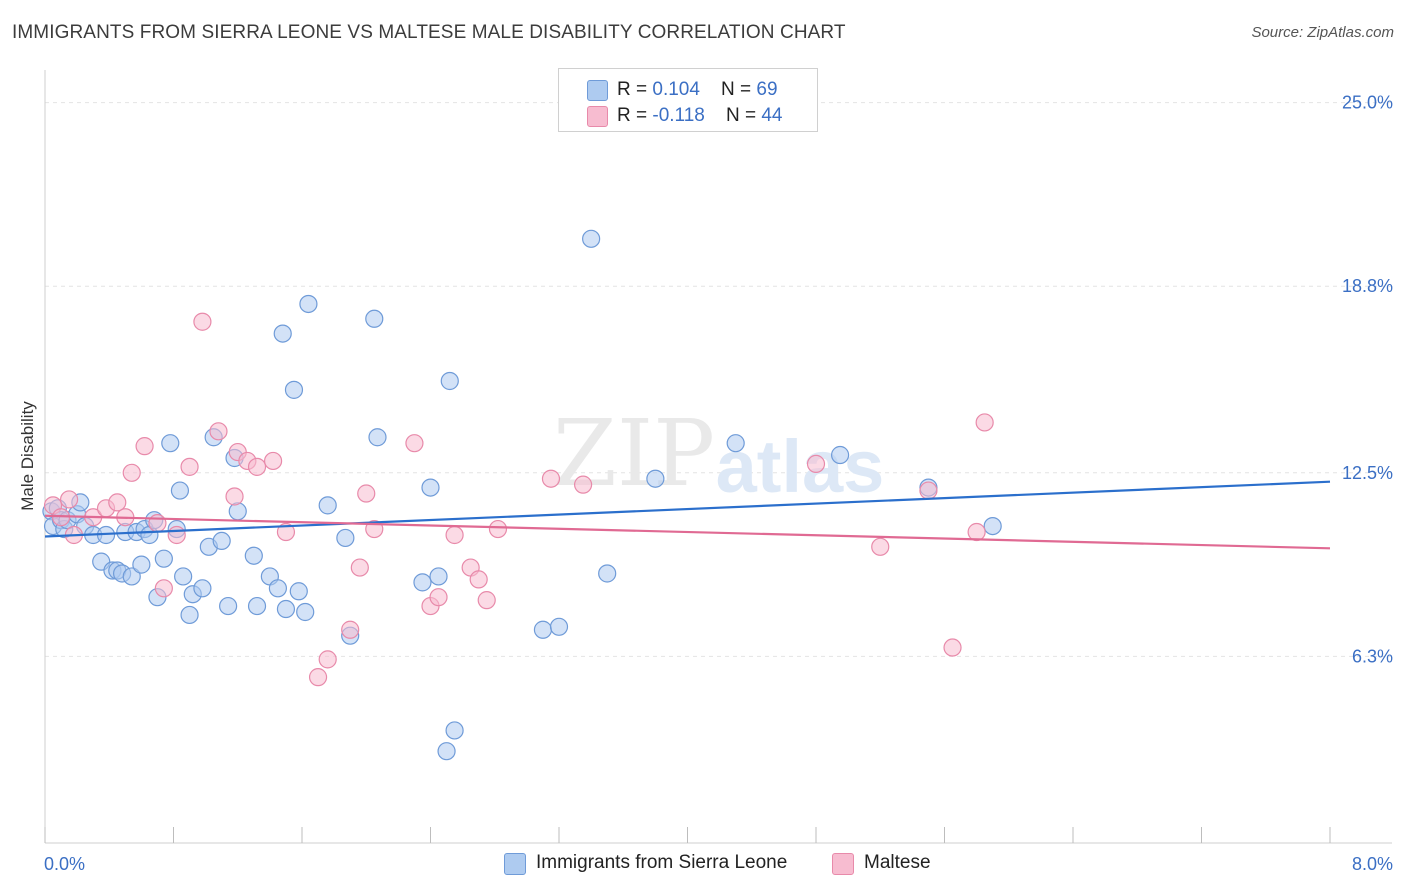 This screenshot has height=892, width=1406. What do you see at coordinates (843, 864) in the screenshot?
I see `bottom-legend-swatch-pink` at bounding box center [843, 864].